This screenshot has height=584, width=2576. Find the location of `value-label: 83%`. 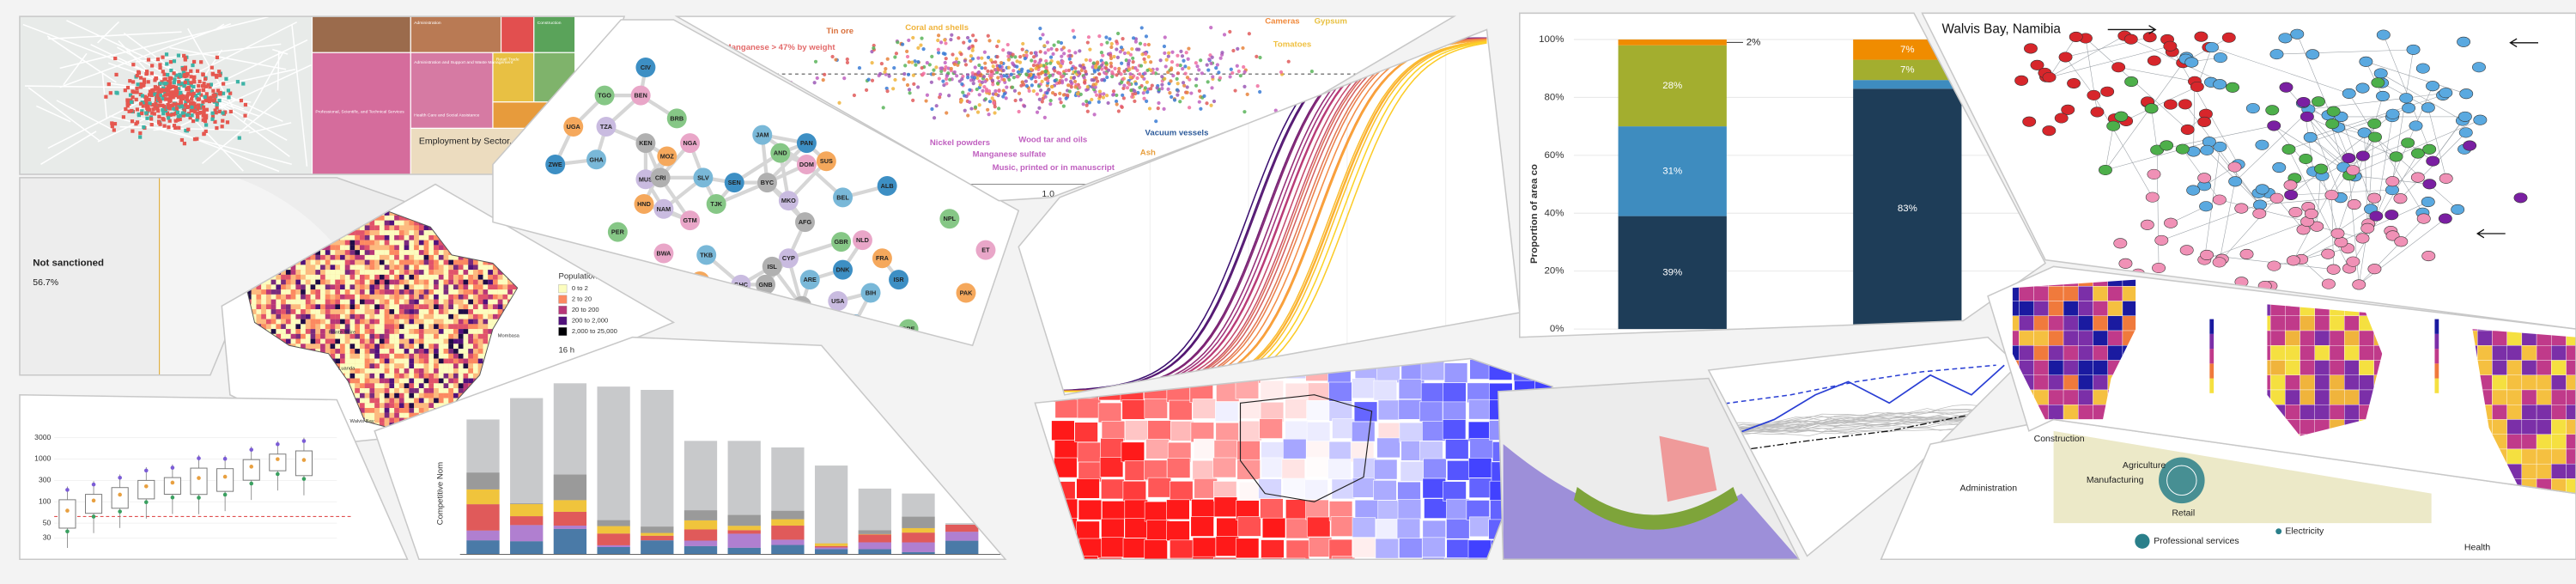

value-label: 83% is located at coordinates (1908, 209).